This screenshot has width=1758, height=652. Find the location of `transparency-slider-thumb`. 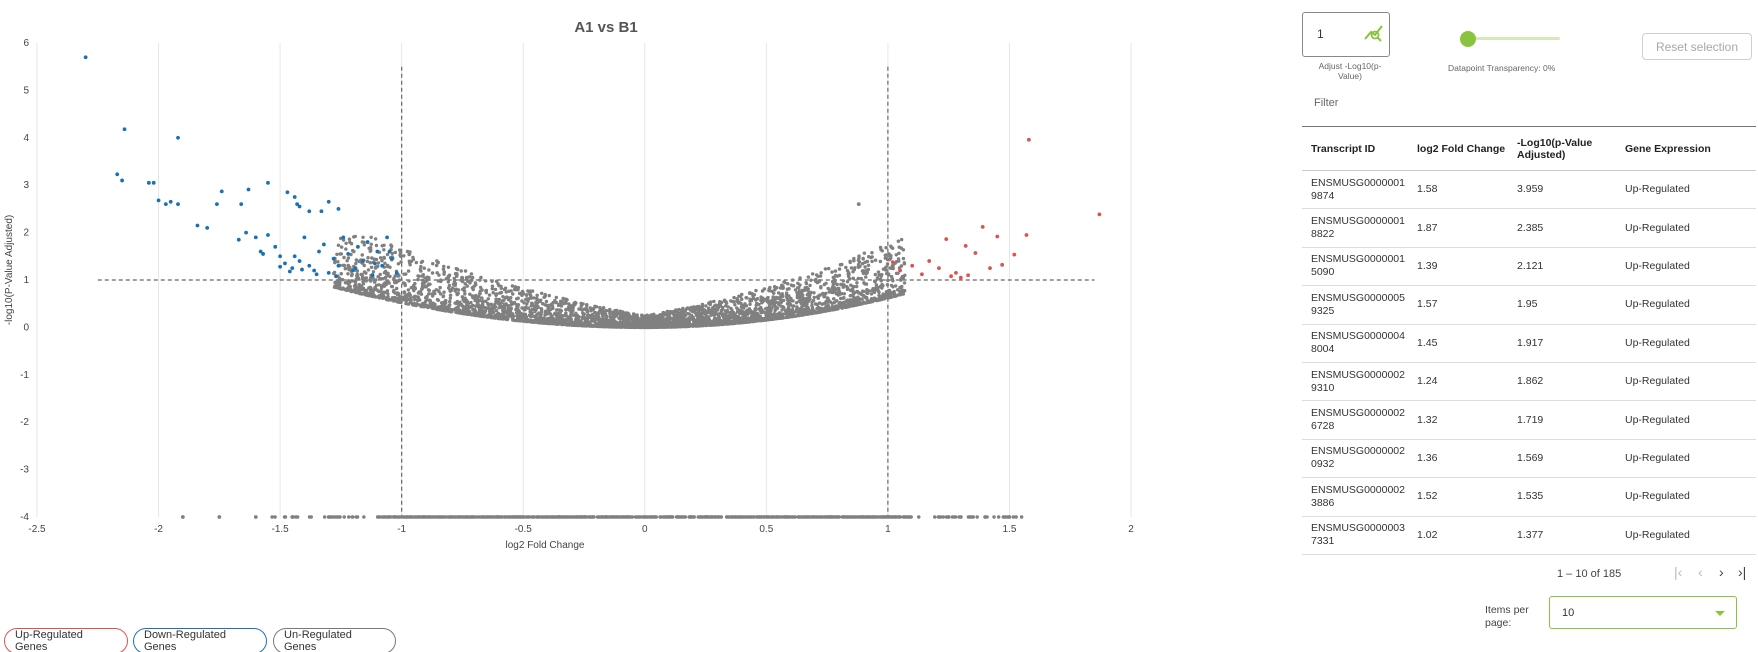

transparency-slider-thumb is located at coordinates (1468, 39).